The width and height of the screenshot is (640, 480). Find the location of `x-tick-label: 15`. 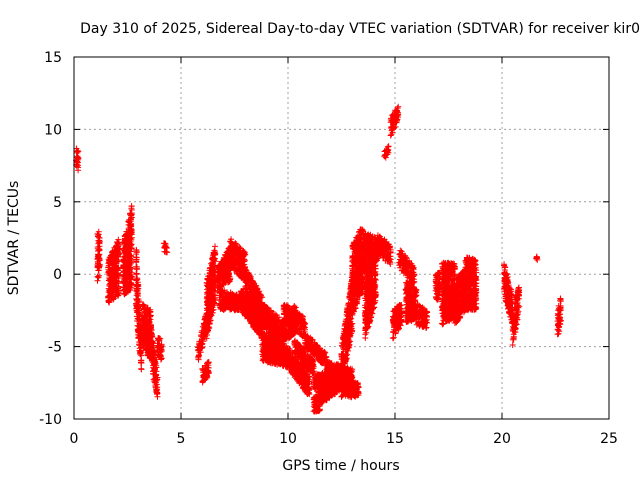

x-tick-label: 15 is located at coordinates (395, 439).